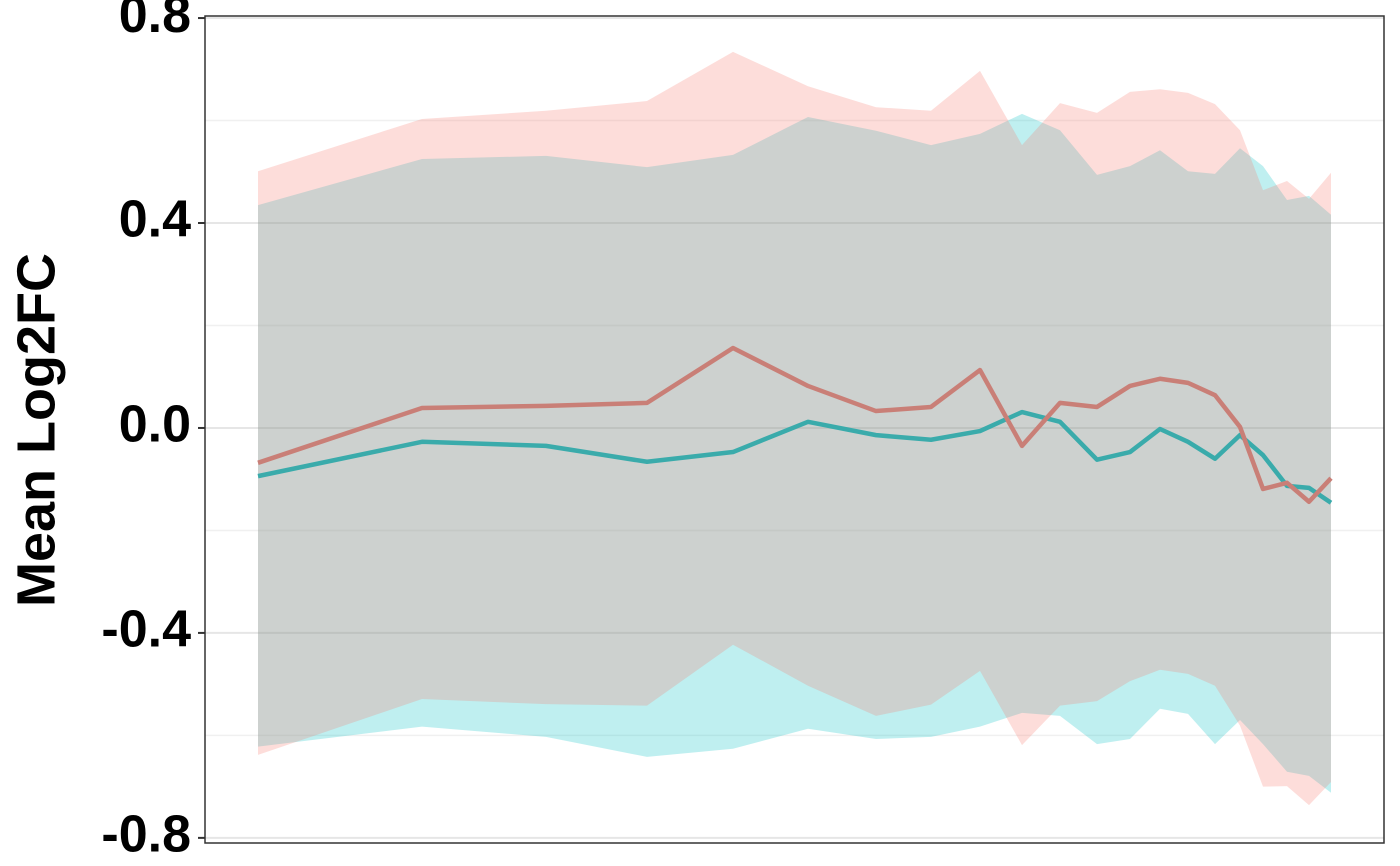  Describe the element at coordinates (36, 430) in the screenshot. I see `y-axis-label: Mean Log2FC` at that location.